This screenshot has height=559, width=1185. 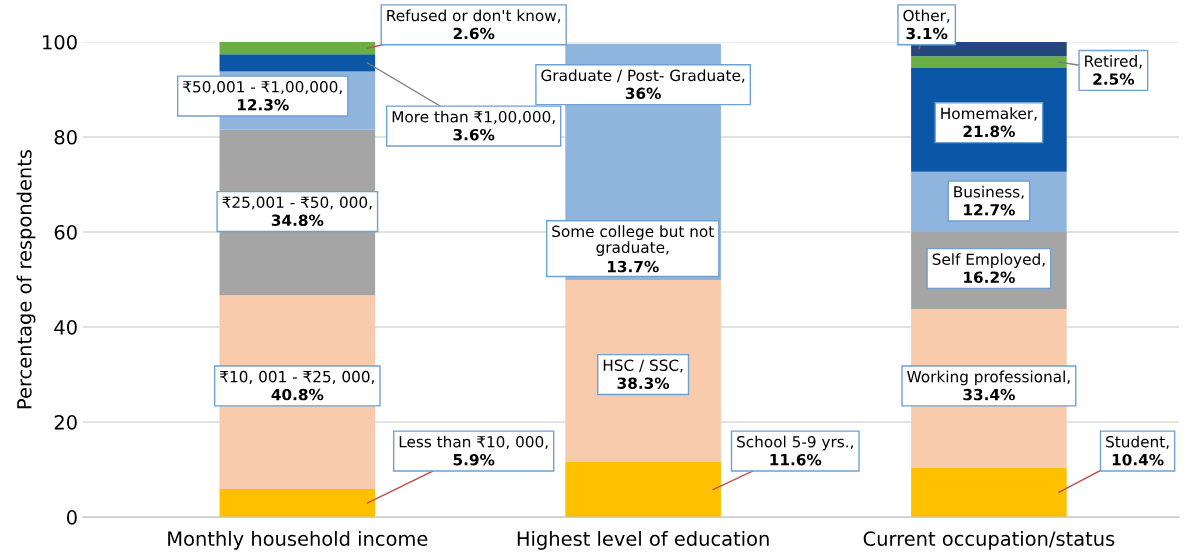 I want to click on annotation: Less than ₹10, 000,, so click(x=473, y=442).